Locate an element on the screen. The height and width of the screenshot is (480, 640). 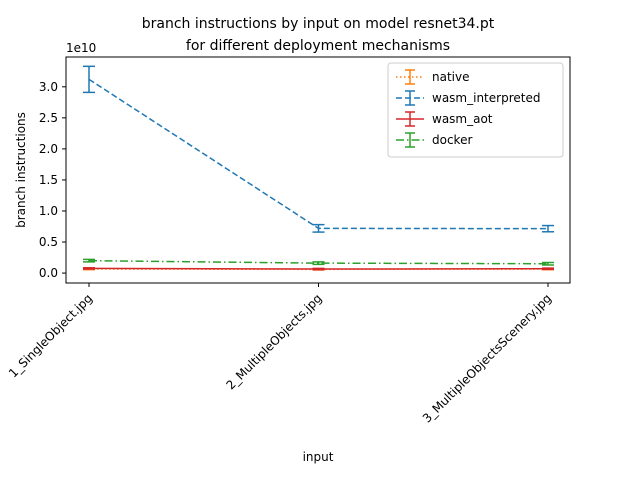
legend-box is located at coordinates (475, 110).